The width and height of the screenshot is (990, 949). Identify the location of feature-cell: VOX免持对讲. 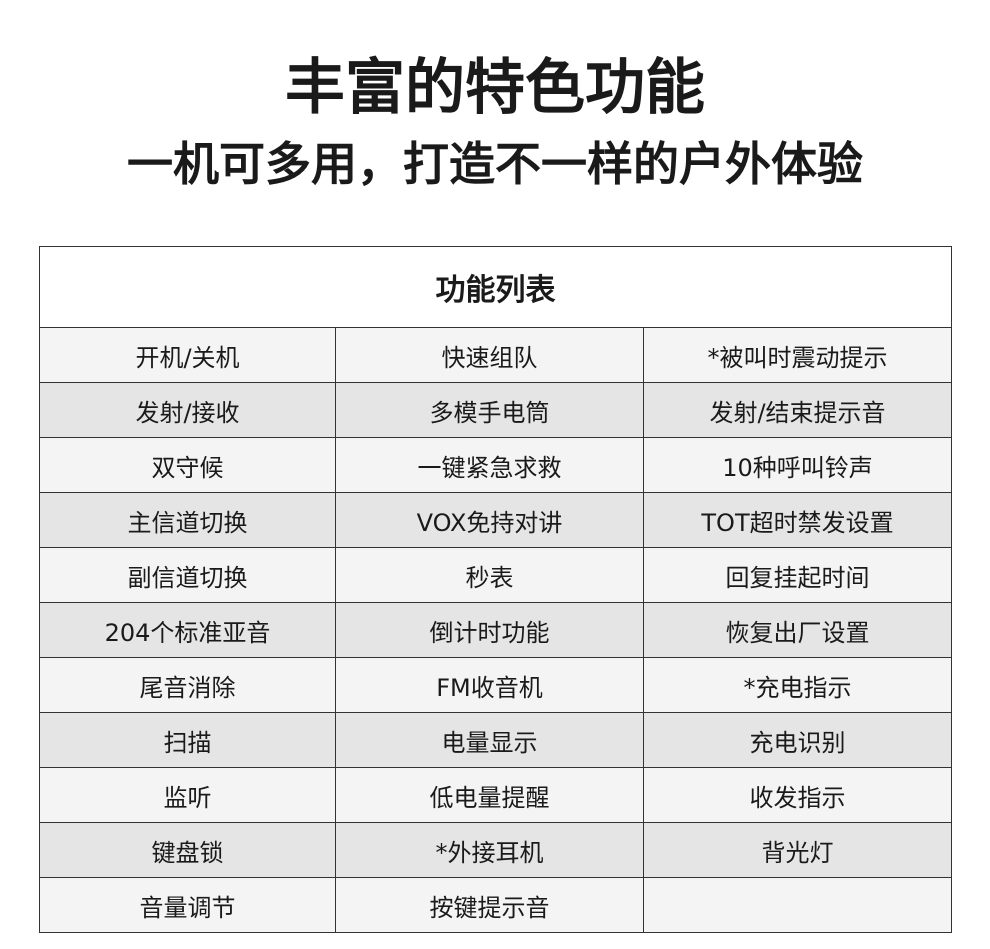
(489, 520).